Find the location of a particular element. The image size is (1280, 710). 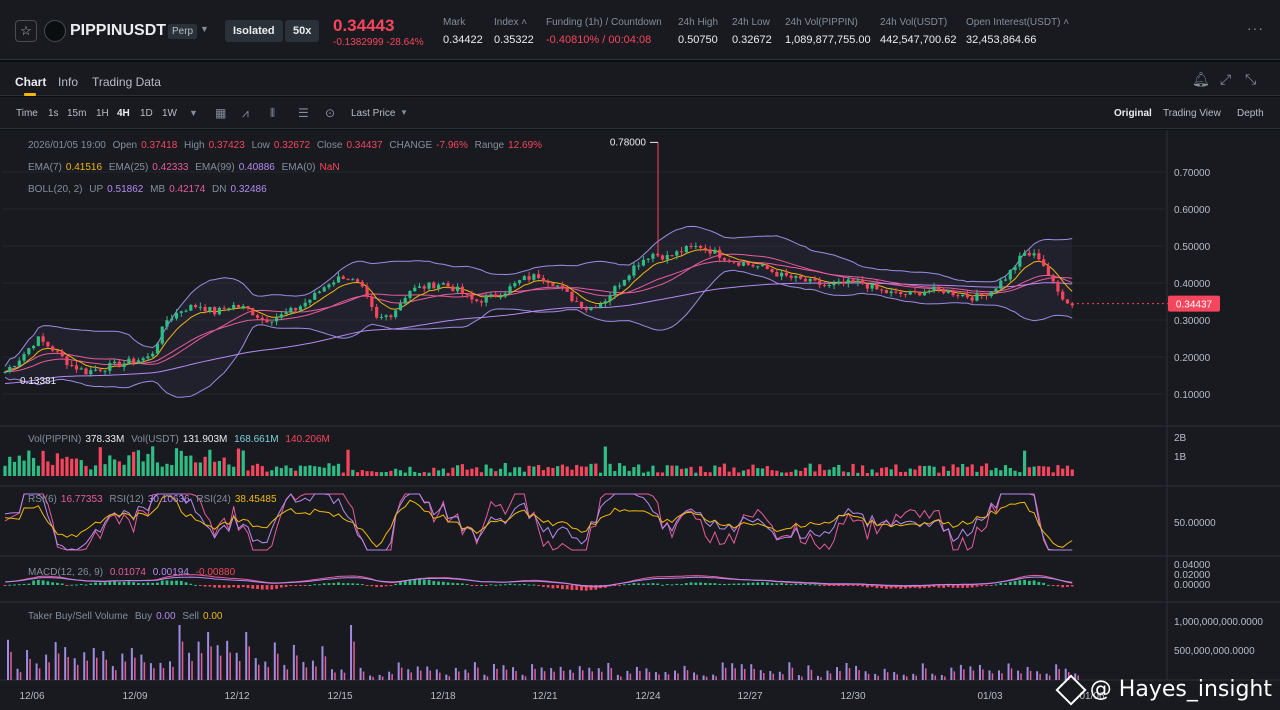

watermark-logo-icon is located at coordinates (1071, 690).